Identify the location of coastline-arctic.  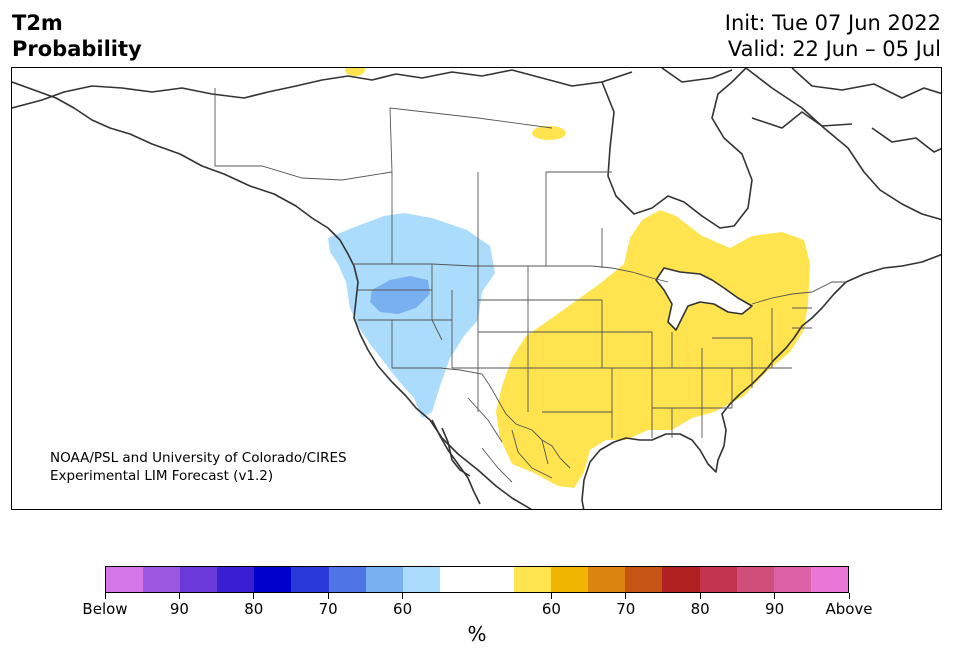
(322, 89).